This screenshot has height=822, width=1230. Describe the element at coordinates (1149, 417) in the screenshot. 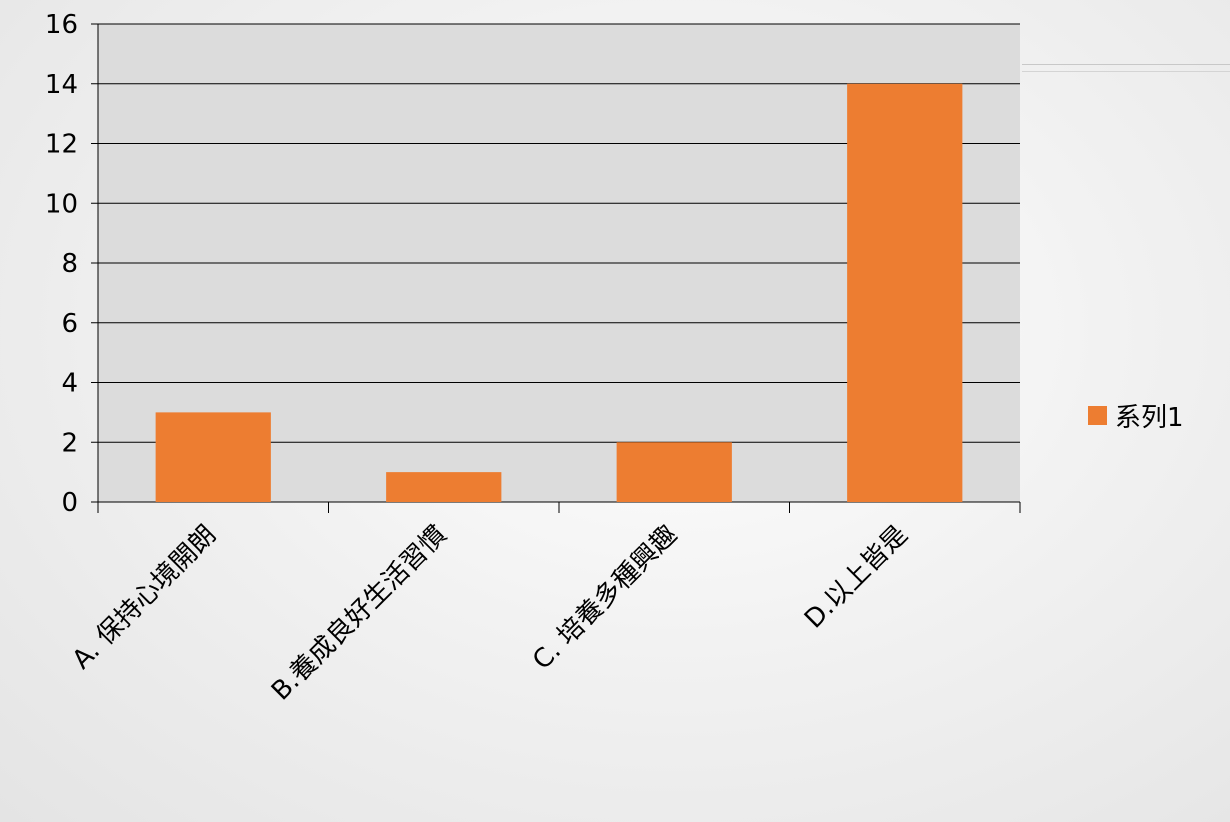

I see `legend-label-series-1: 系列1` at that location.